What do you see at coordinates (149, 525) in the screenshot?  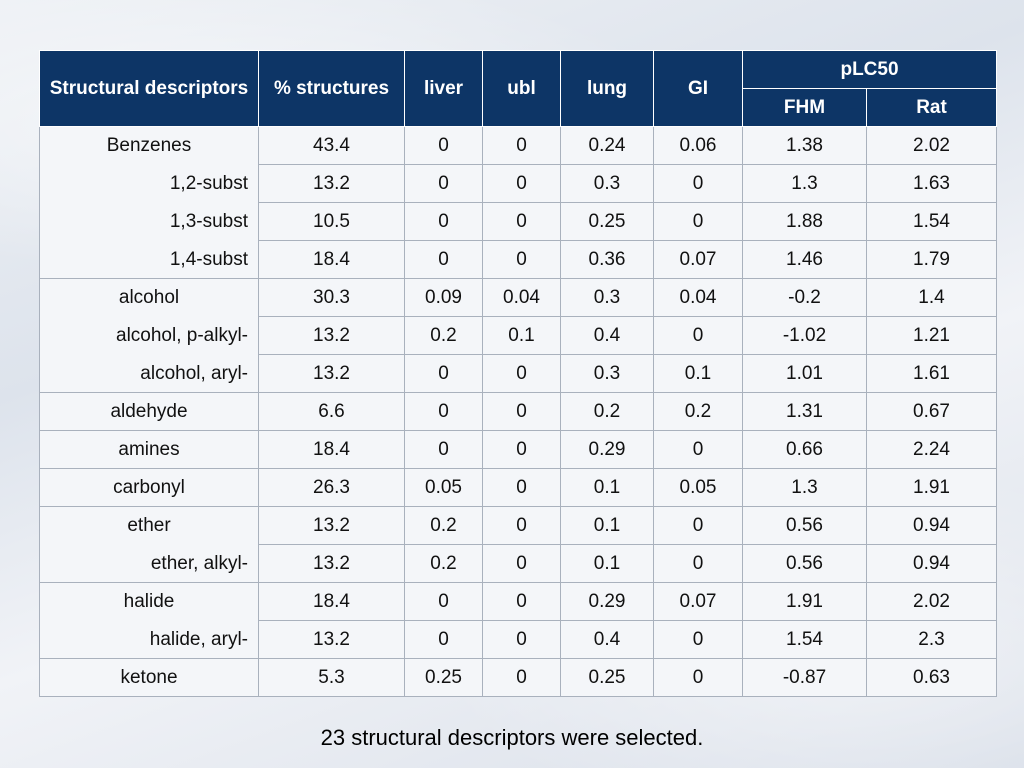 I see `descriptor-cell: ether` at bounding box center [149, 525].